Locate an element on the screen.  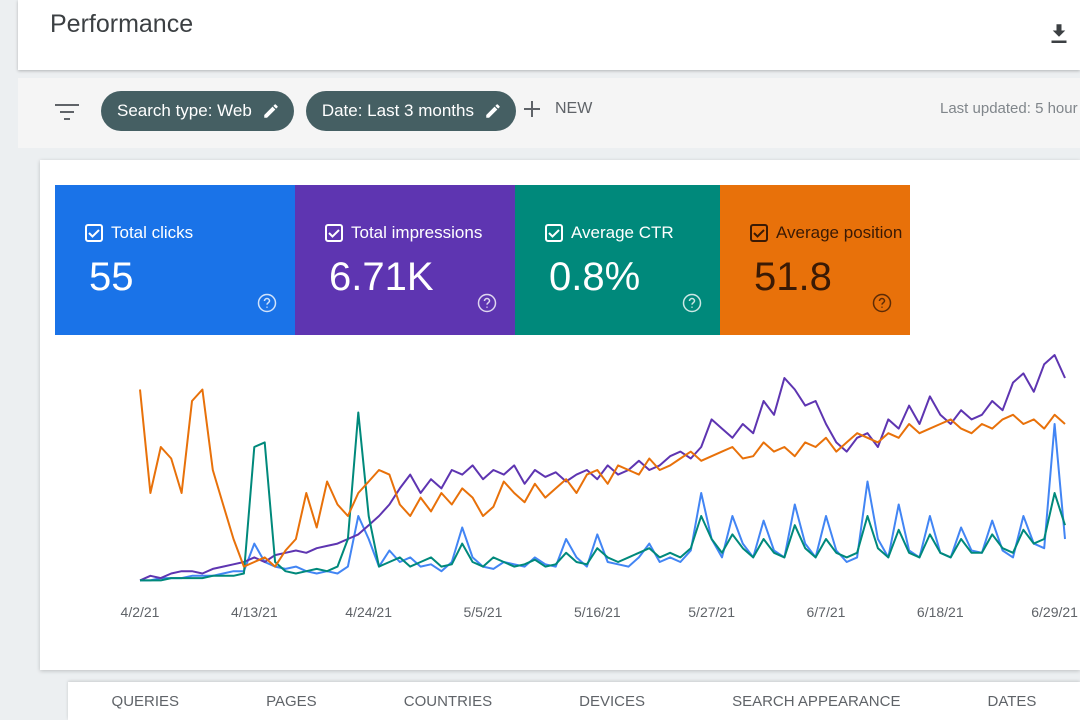
x-tick-label: 5/5/21 is located at coordinates (483, 612).